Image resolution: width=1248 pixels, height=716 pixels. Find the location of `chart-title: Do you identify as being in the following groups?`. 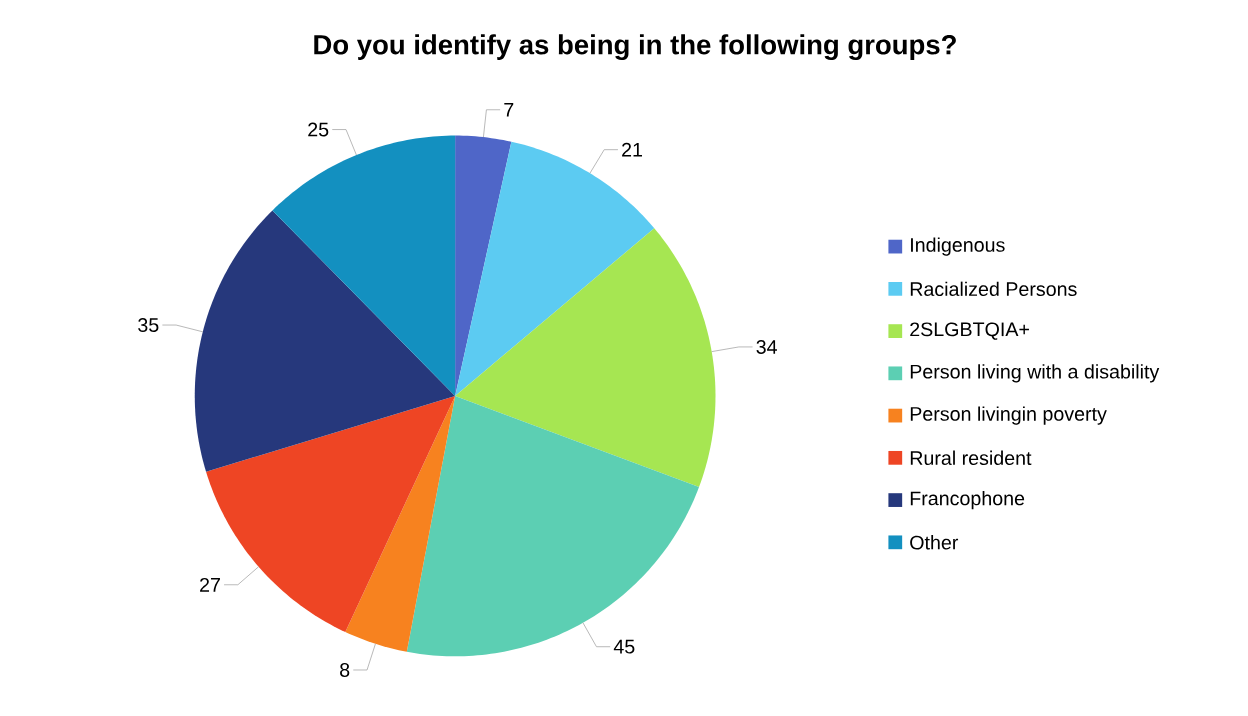

chart-title: Do you identify as being in the following groups? is located at coordinates (635, 47).